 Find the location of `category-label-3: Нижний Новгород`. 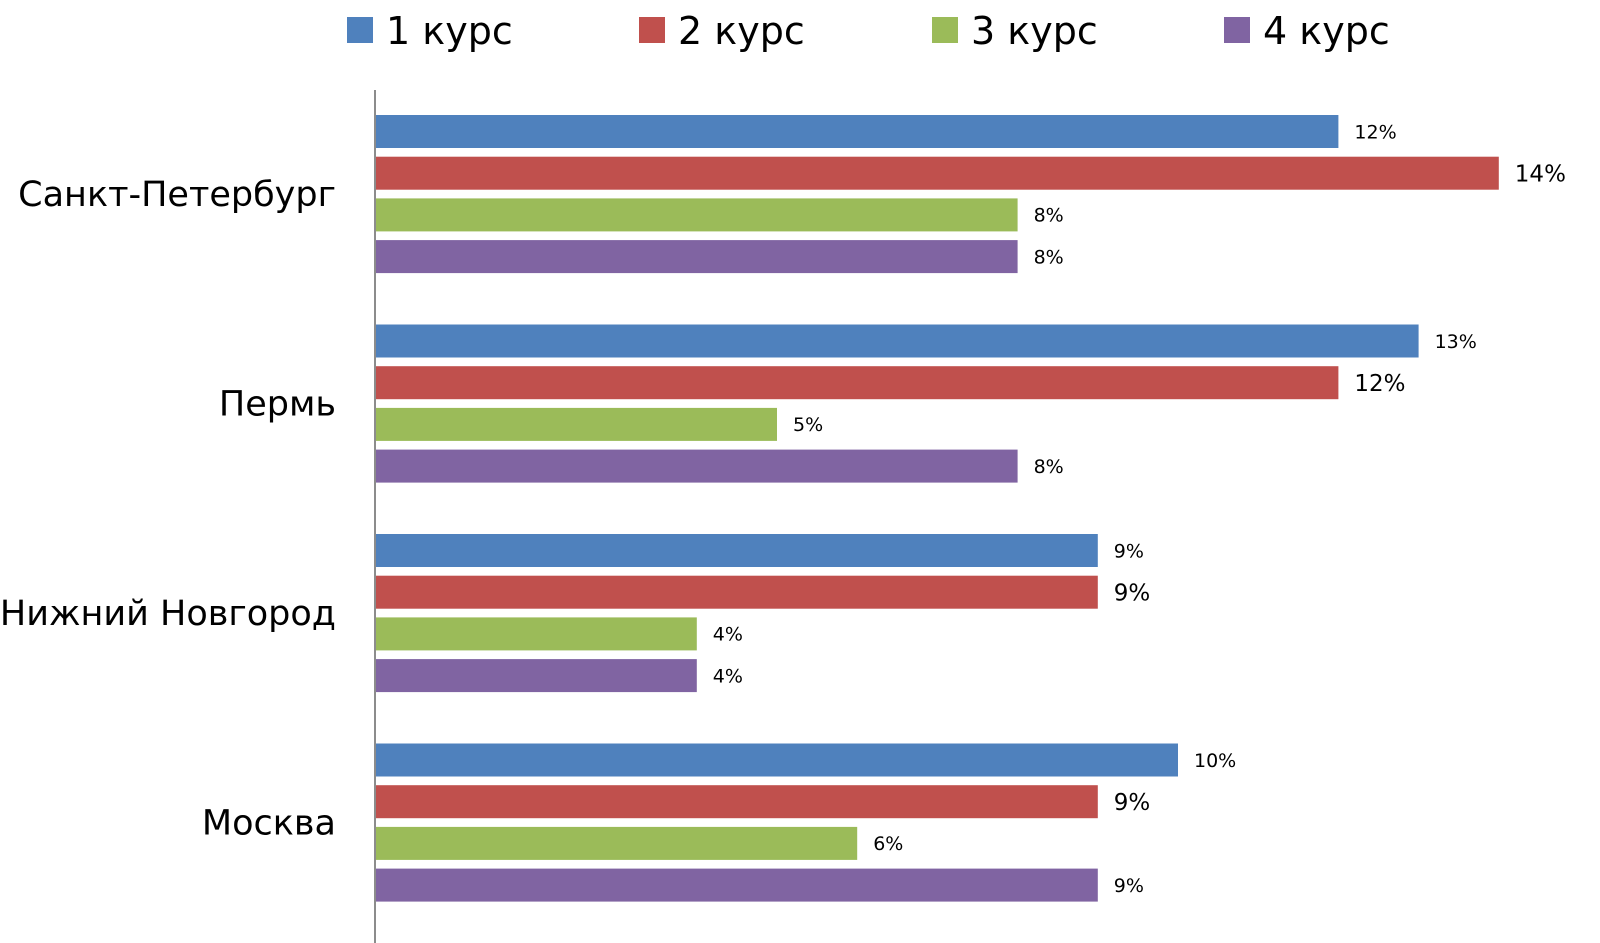

category-label-3: Нижний Новгород is located at coordinates (168, 614).